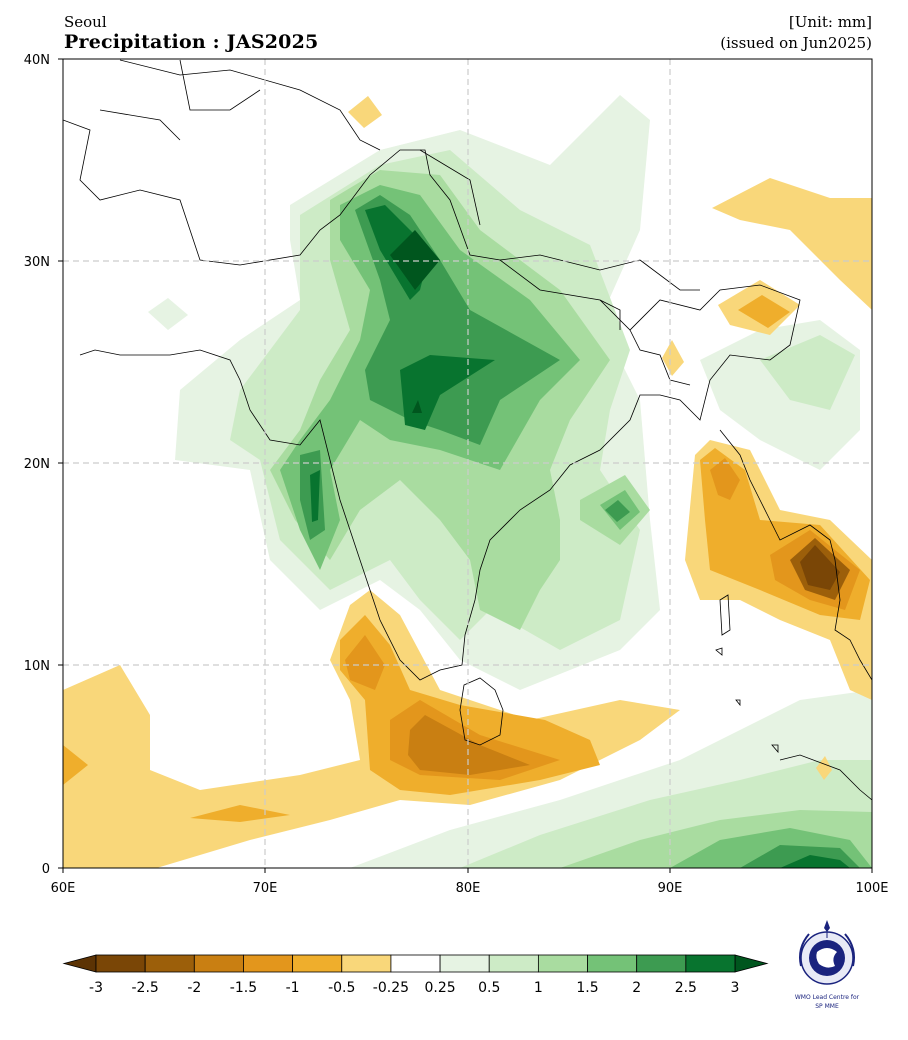 The image size is (908, 1040). What do you see at coordinates (415, 975) in the screenshot?
I see `colorbar: -3 -2.5 -2 -1.5 -1 -0.5 -0.25 0.25 0.5 1 1.5 2 2.5 3` at bounding box center [415, 975].